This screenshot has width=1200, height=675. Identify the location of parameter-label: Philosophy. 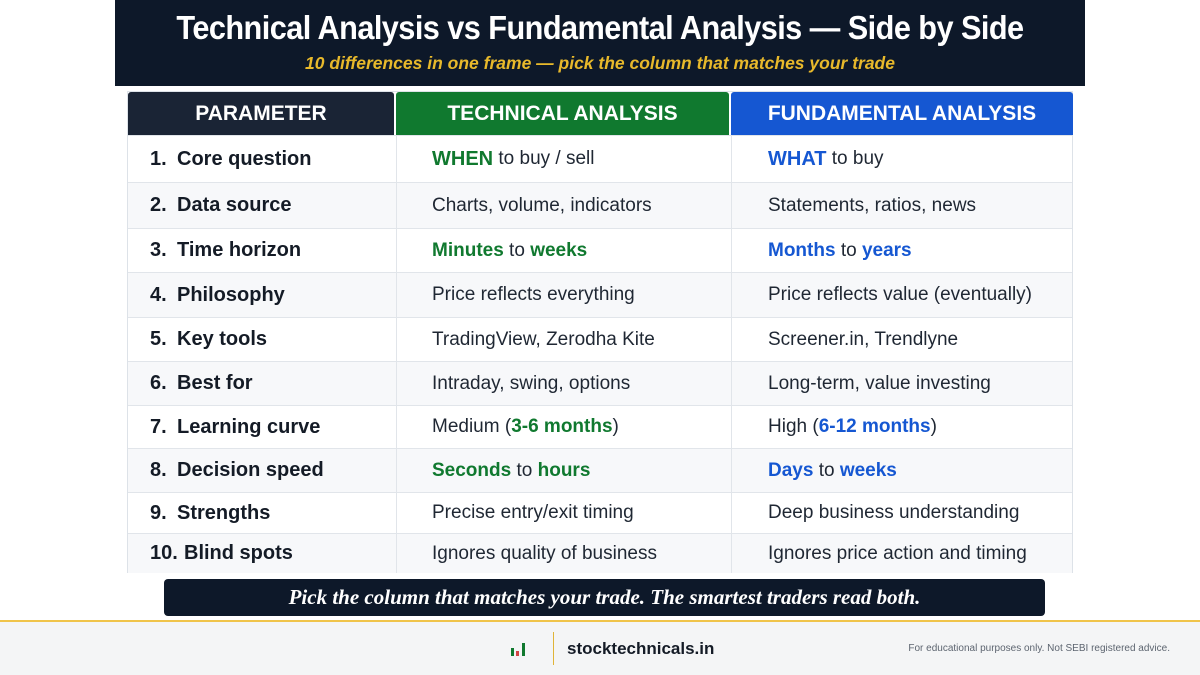
(231, 294).